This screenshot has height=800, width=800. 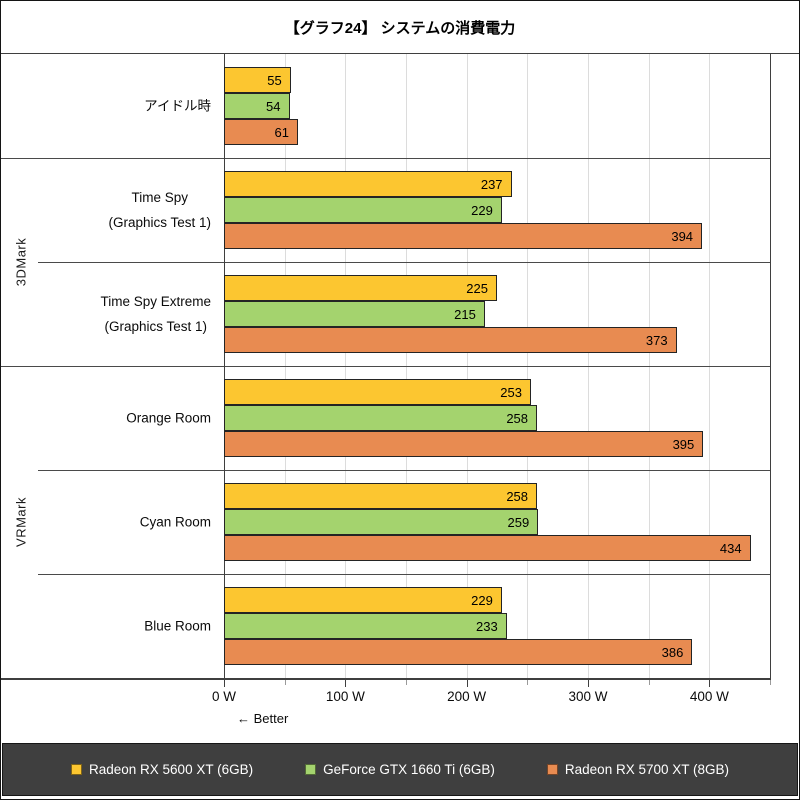 What do you see at coordinates (21, 262) in the screenshot?
I see `group-label-3dmark: 3DMark` at bounding box center [21, 262].